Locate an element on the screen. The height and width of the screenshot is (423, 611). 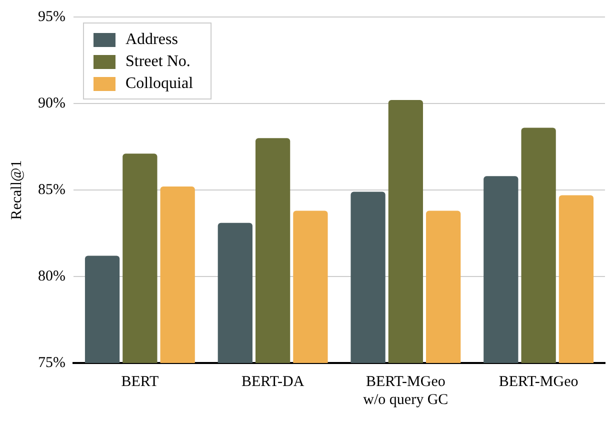
legend-label: Address is located at coordinates (151, 39).